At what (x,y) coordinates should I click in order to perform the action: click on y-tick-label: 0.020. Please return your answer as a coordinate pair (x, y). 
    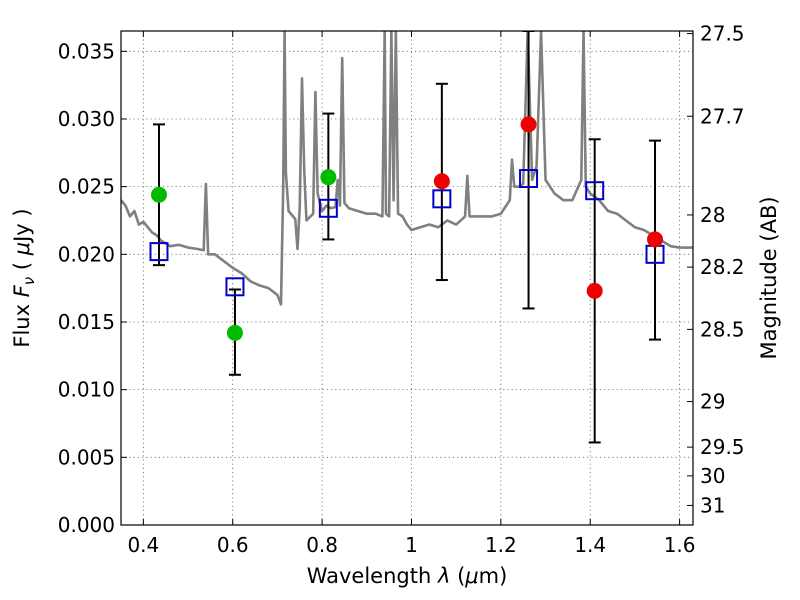
    Looking at the image, I should click on (86, 254).